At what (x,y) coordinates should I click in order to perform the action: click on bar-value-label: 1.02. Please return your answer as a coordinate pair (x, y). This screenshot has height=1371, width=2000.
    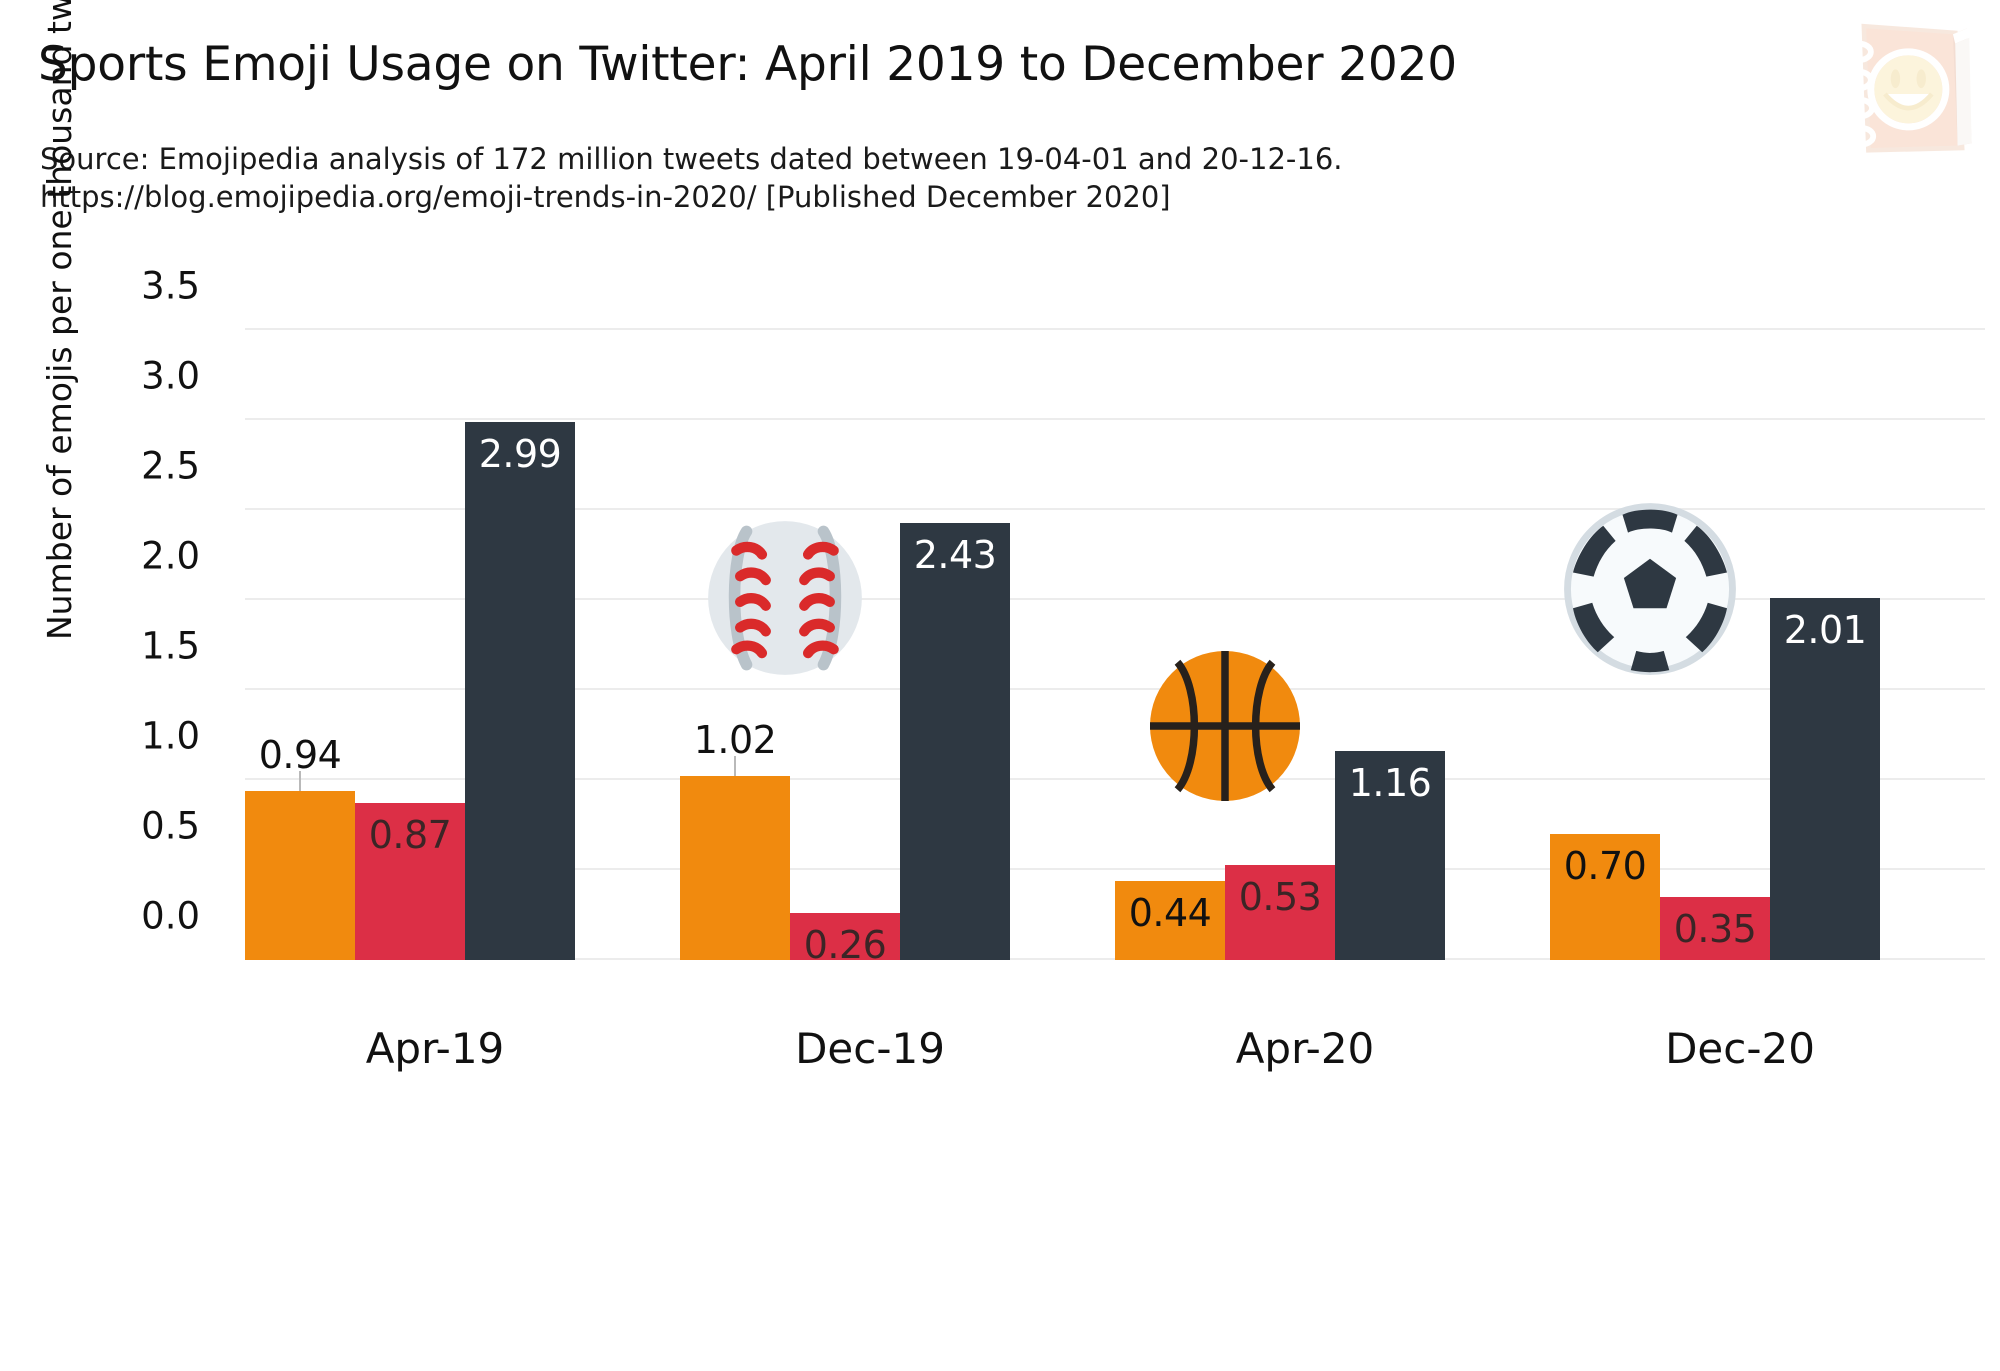
    Looking at the image, I should click on (735, 740).